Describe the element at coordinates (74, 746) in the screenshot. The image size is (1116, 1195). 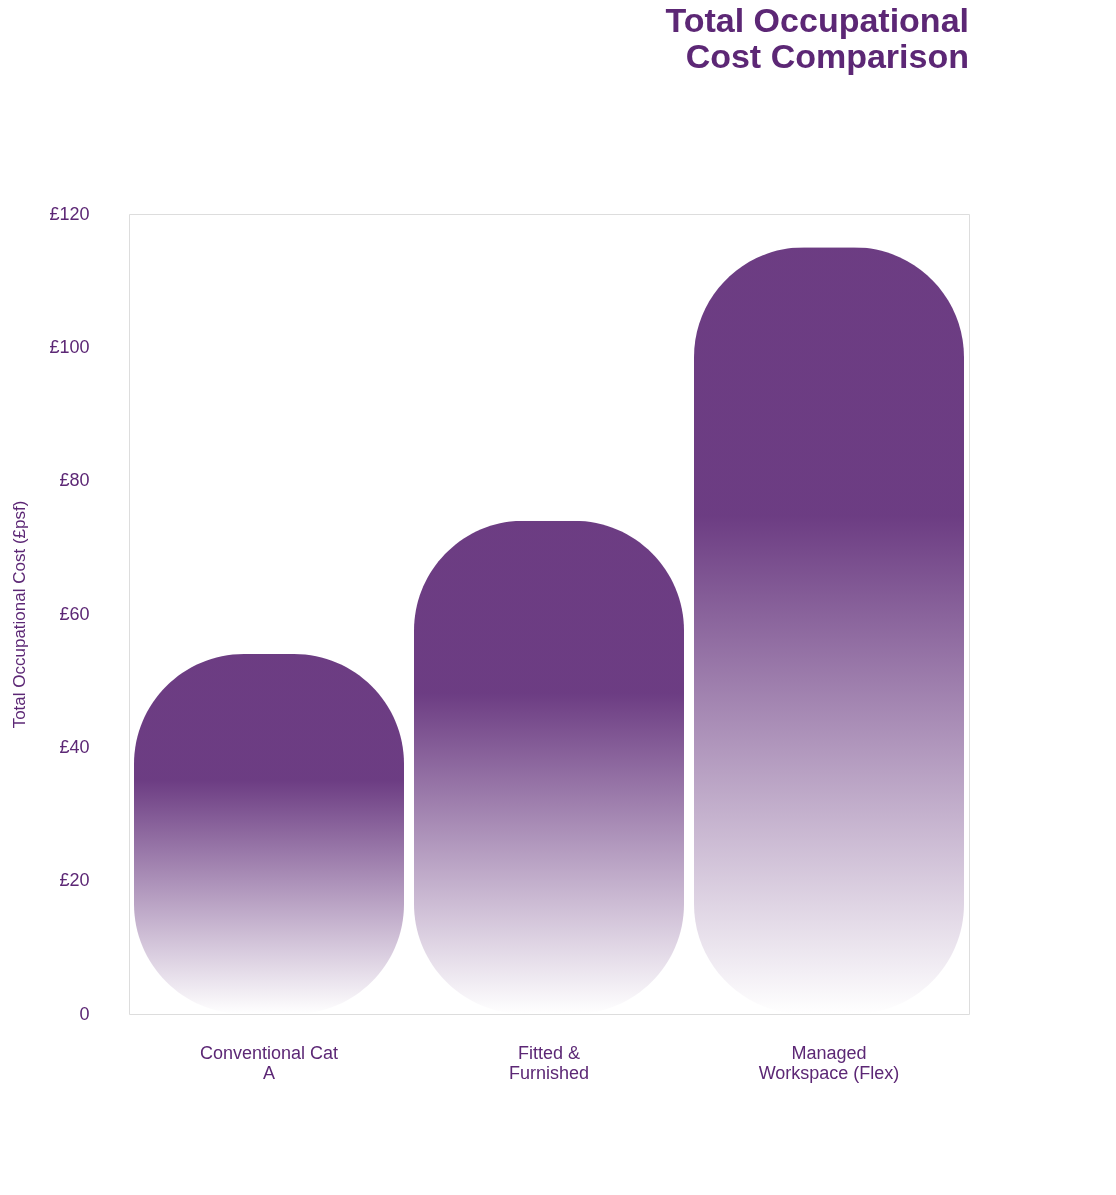
I see `y-tick-label: £40` at that location.